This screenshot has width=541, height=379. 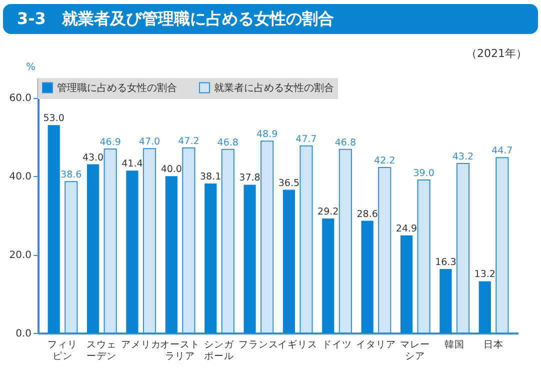 I want to click on data-label: 40.0, so click(x=171, y=170).